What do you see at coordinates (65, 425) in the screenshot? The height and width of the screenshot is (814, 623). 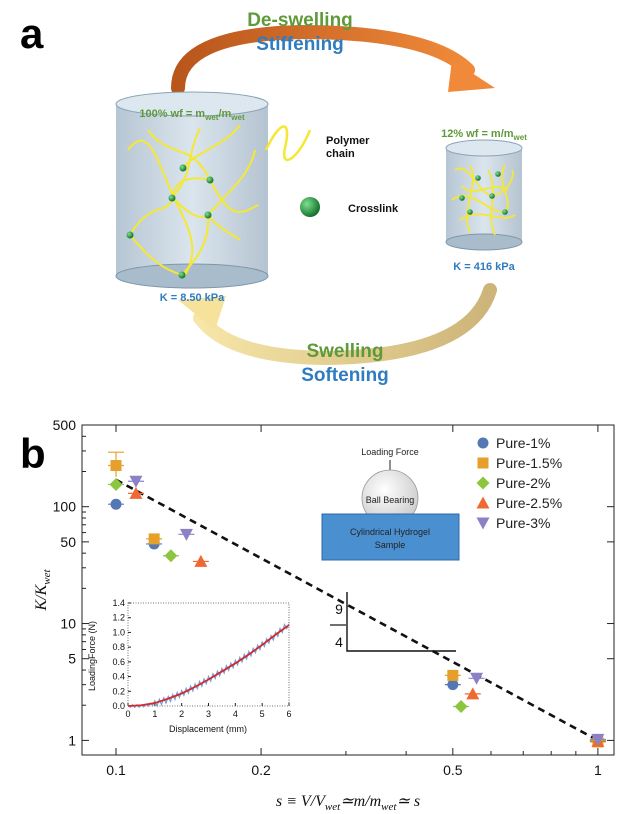 I see `y-tick-label: 500` at bounding box center [65, 425].